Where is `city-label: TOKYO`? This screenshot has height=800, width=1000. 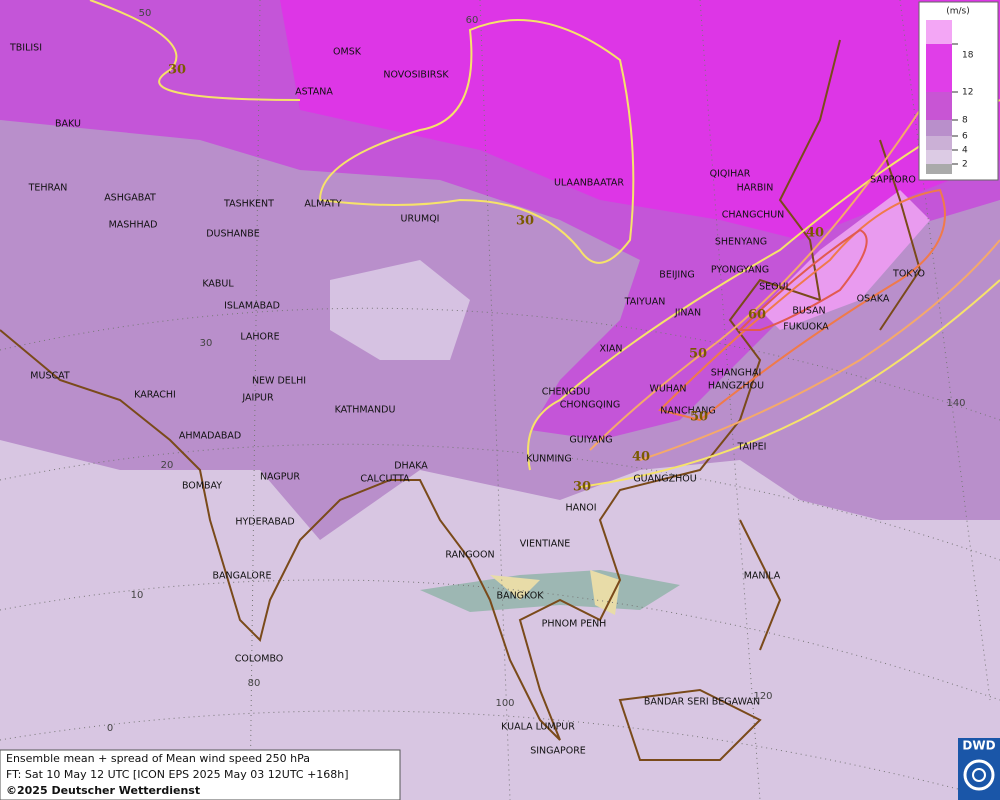 city-label: TOKYO is located at coordinates (908, 274).